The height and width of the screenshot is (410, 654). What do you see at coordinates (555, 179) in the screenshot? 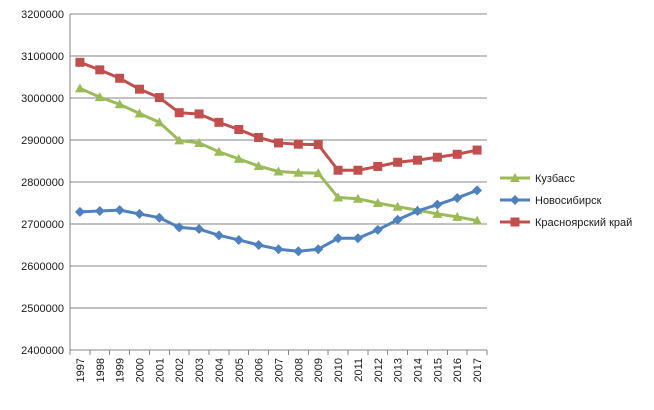
I see `legend-label: Кузбасс` at bounding box center [555, 179].